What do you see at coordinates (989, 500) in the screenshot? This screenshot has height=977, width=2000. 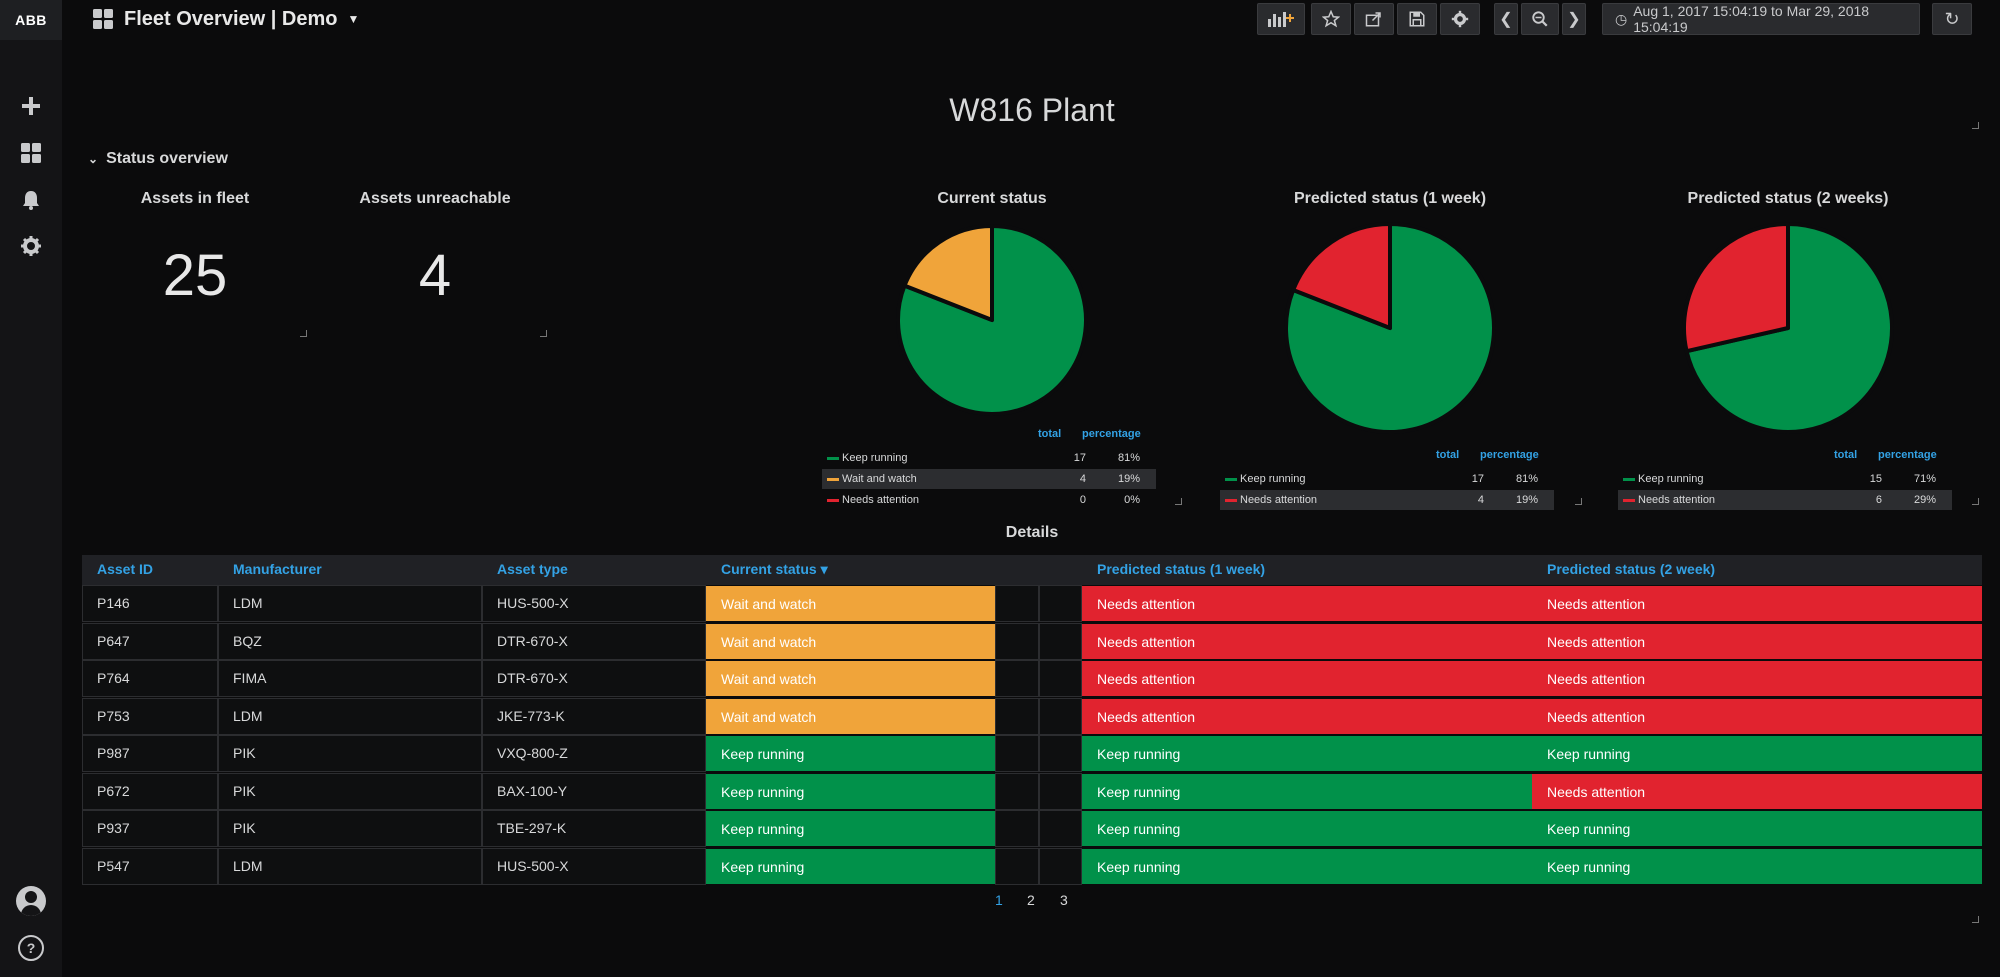 I see `legend-row: Needs attention 0 0%` at bounding box center [989, 500].